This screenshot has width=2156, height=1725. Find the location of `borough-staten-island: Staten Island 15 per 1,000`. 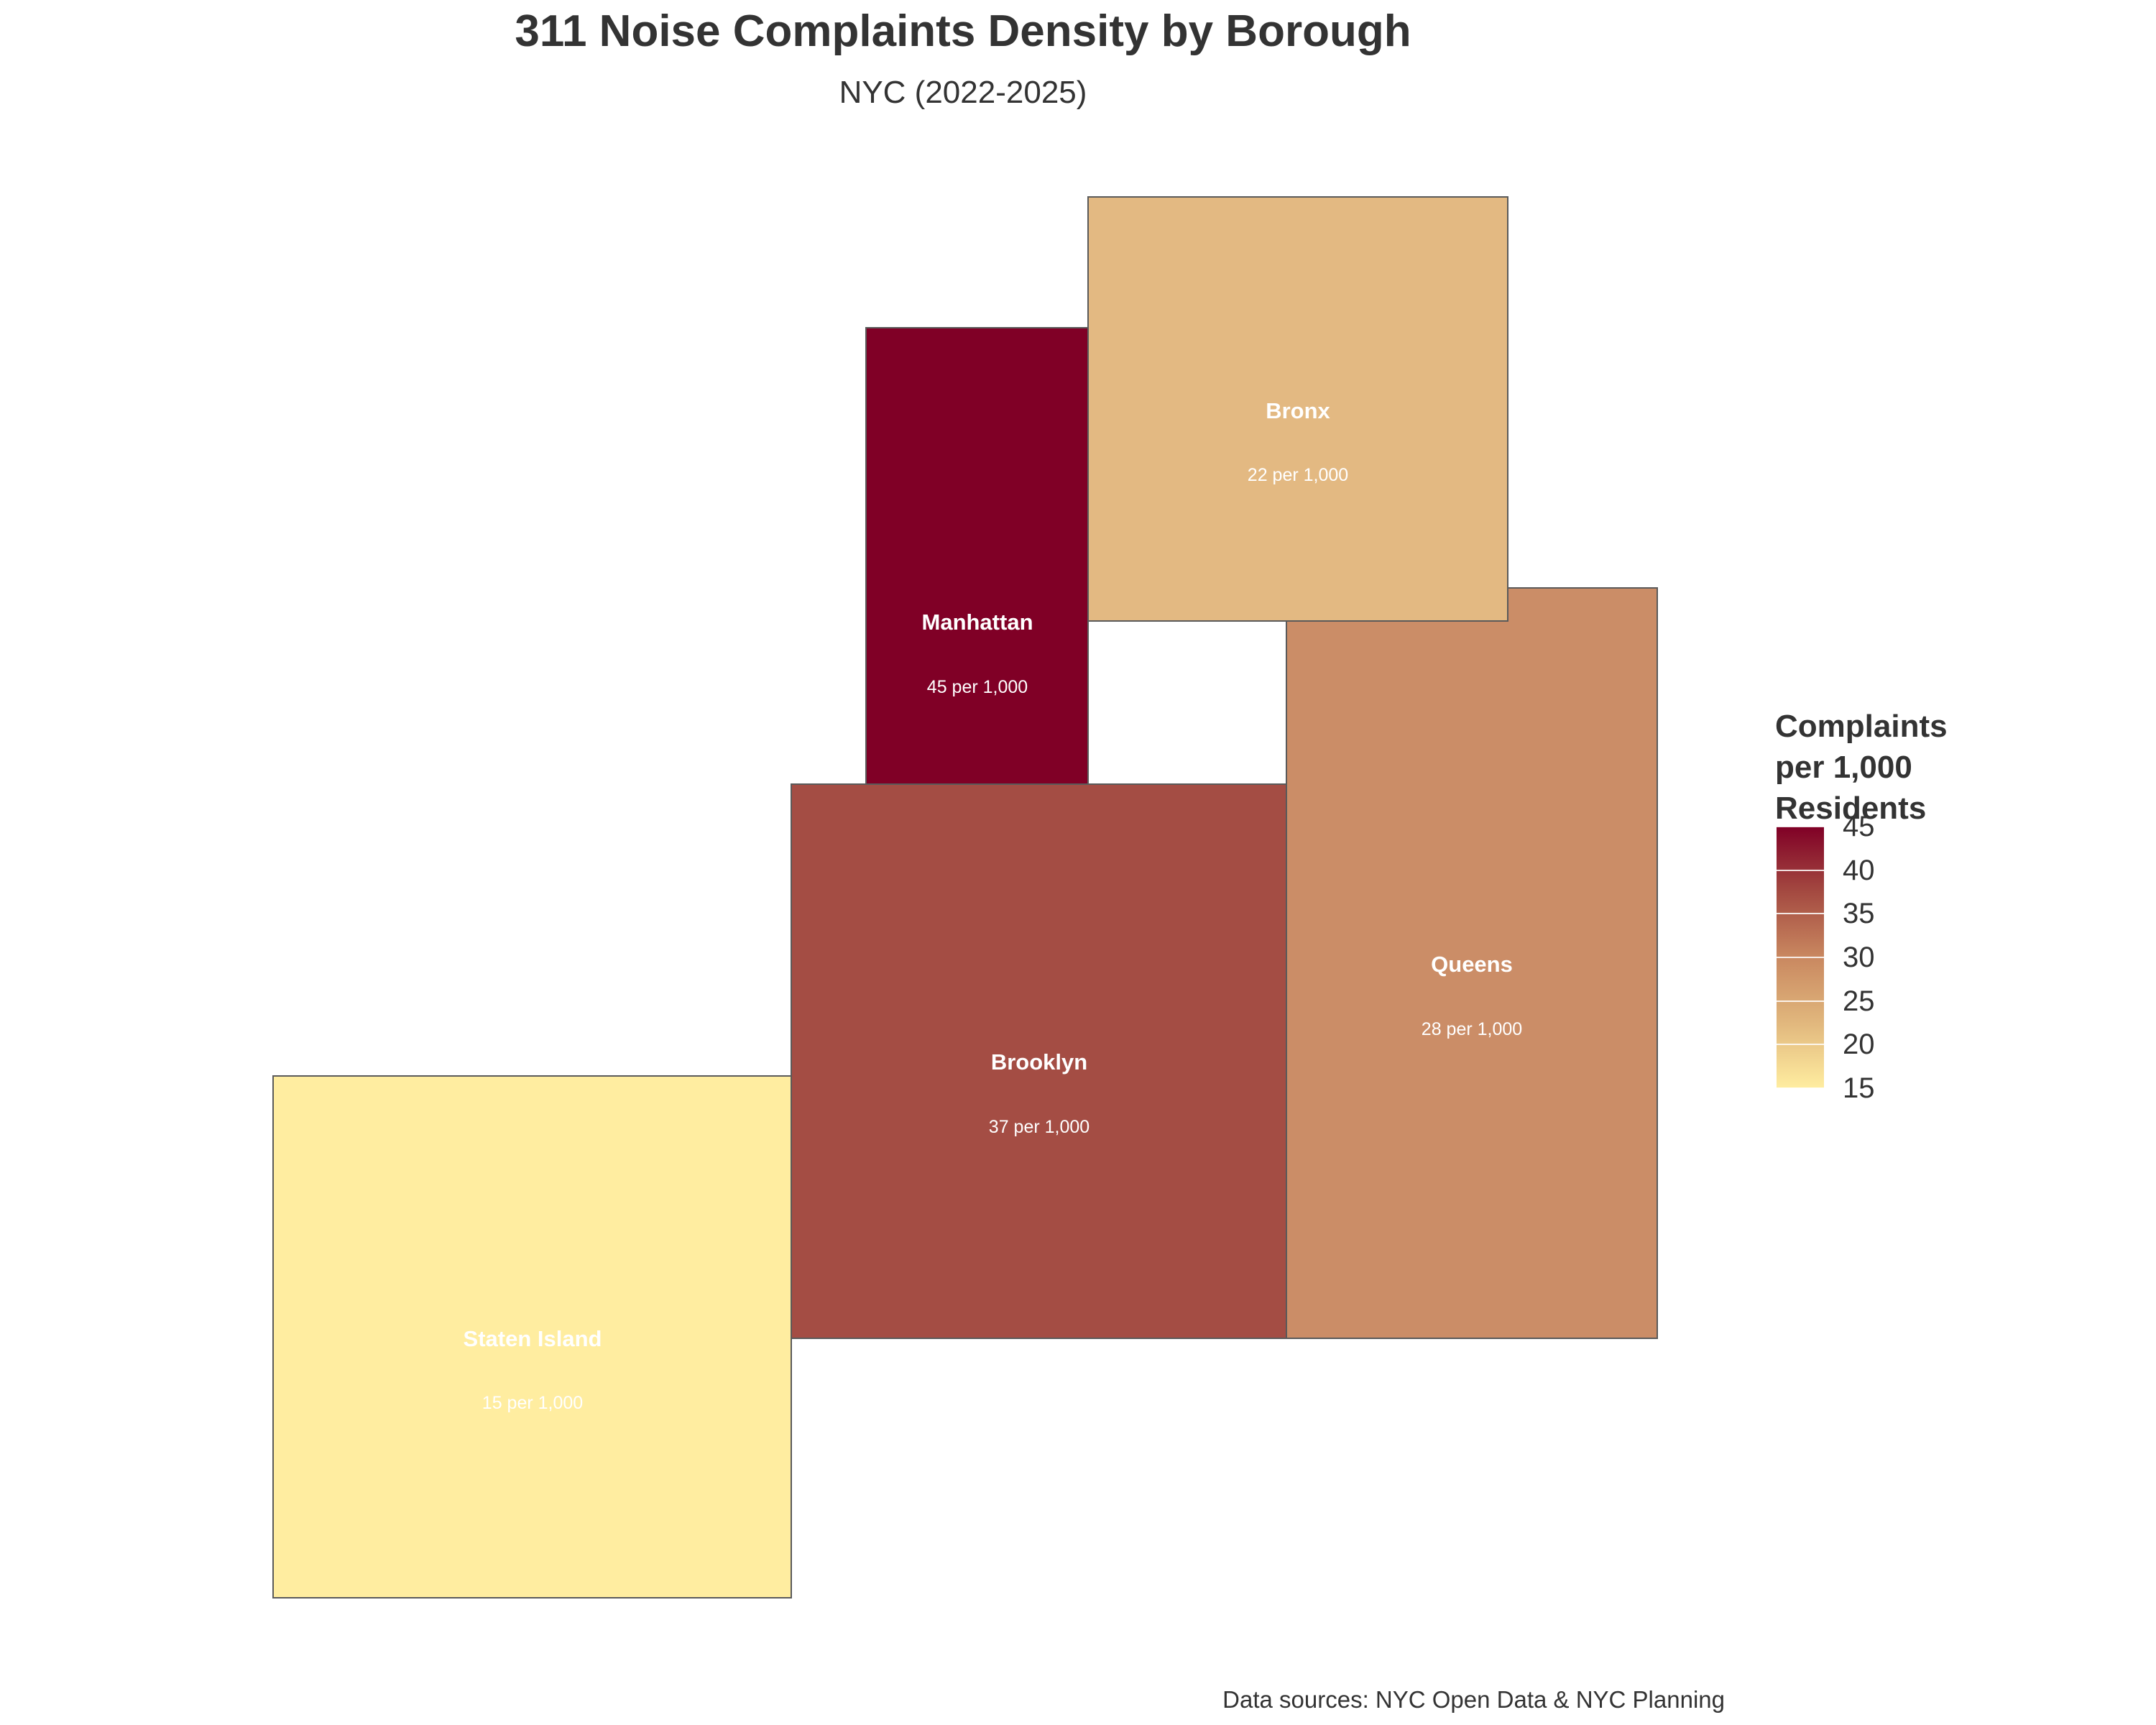

borough-staten-island: Staten Island 15 per 1,000 is located at coordinates (532, 1336).